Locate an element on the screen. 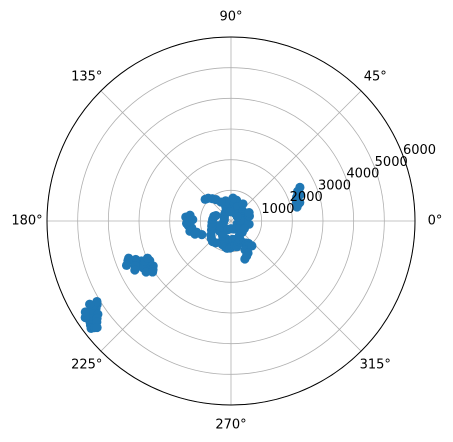 This screenshot has width=453, height=442. angle-tick-label: 45° is located at coordinates (375, 76).